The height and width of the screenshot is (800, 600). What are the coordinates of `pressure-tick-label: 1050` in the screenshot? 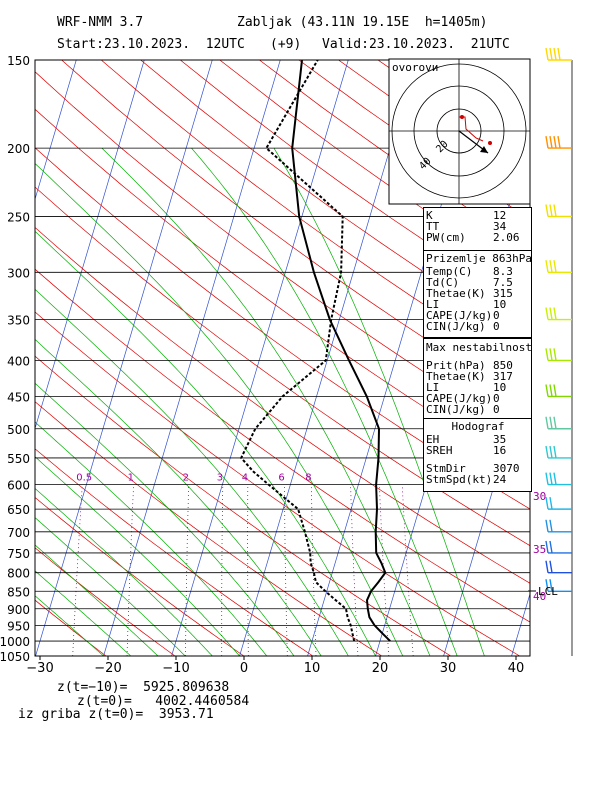 It's located at (15, 657).